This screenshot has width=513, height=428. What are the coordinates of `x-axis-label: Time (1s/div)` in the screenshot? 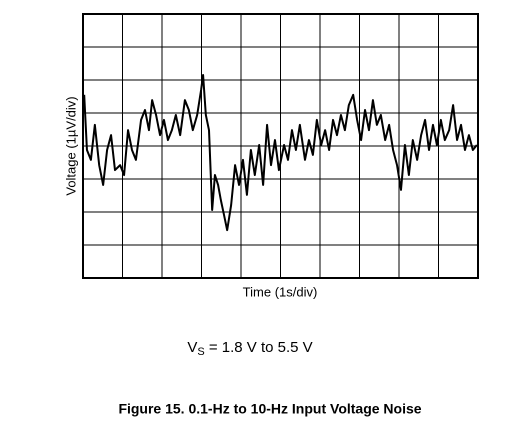 It's located at (280, 291).